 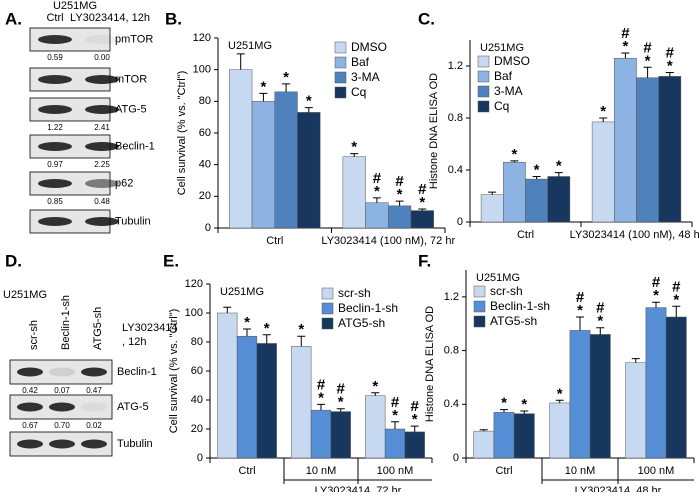 I want to click on y-tick-label: 0.4, so click(x=455, y=170).